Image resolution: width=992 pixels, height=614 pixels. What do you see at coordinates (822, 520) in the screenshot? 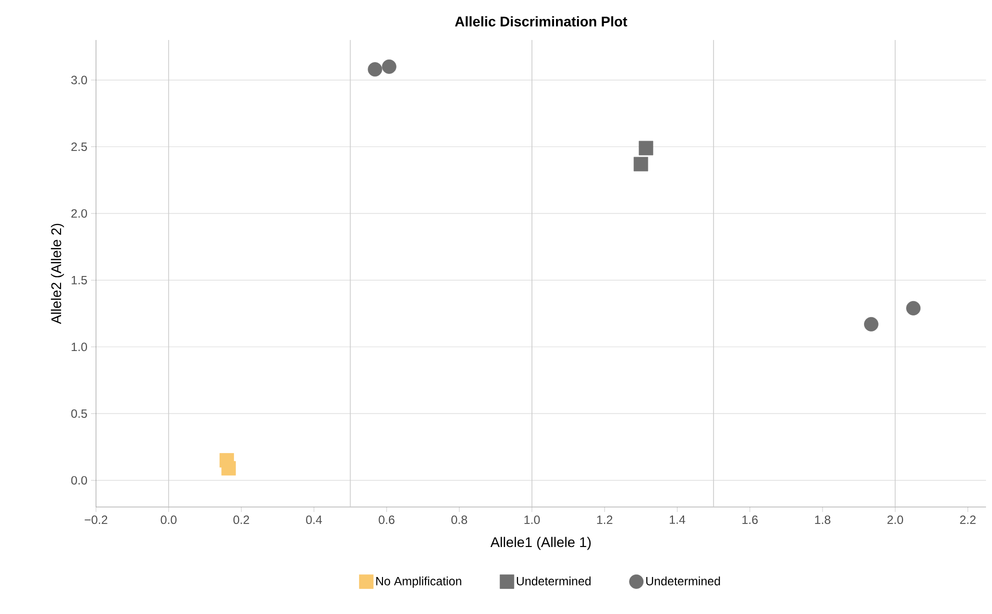
I see `x-tick-label: 1.8` at bounding box center [822, 520].